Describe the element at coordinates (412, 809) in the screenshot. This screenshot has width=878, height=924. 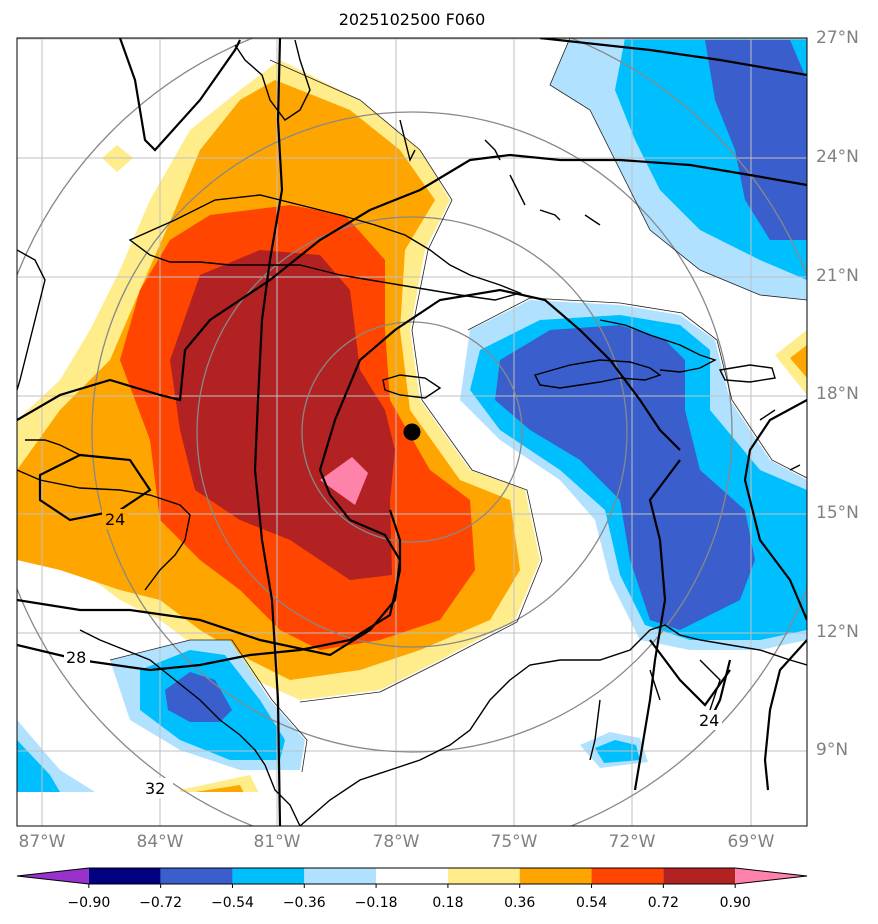
I see `white-unshaded-gap` at that location.